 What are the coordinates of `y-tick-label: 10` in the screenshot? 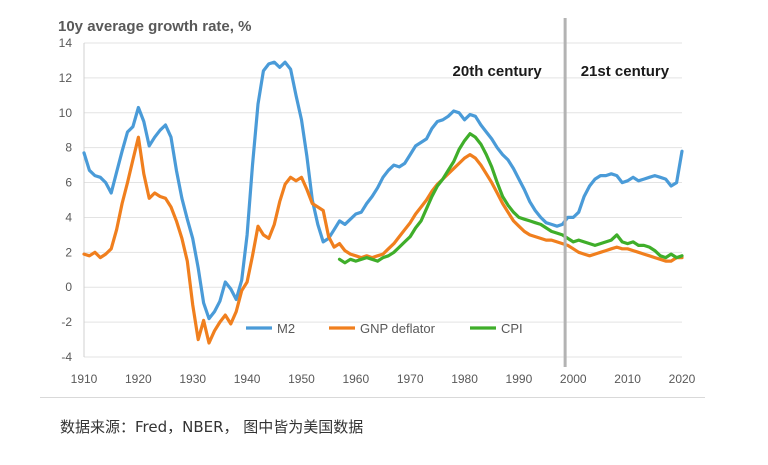 It's located at (66, 113).